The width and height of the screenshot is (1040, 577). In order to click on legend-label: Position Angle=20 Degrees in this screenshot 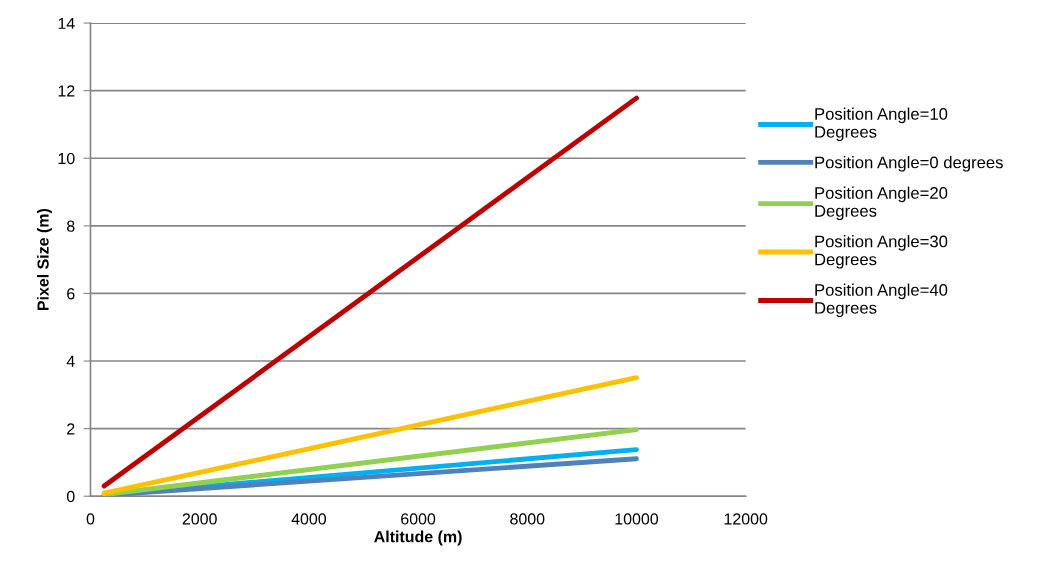, I will do `click(881, 203)`.